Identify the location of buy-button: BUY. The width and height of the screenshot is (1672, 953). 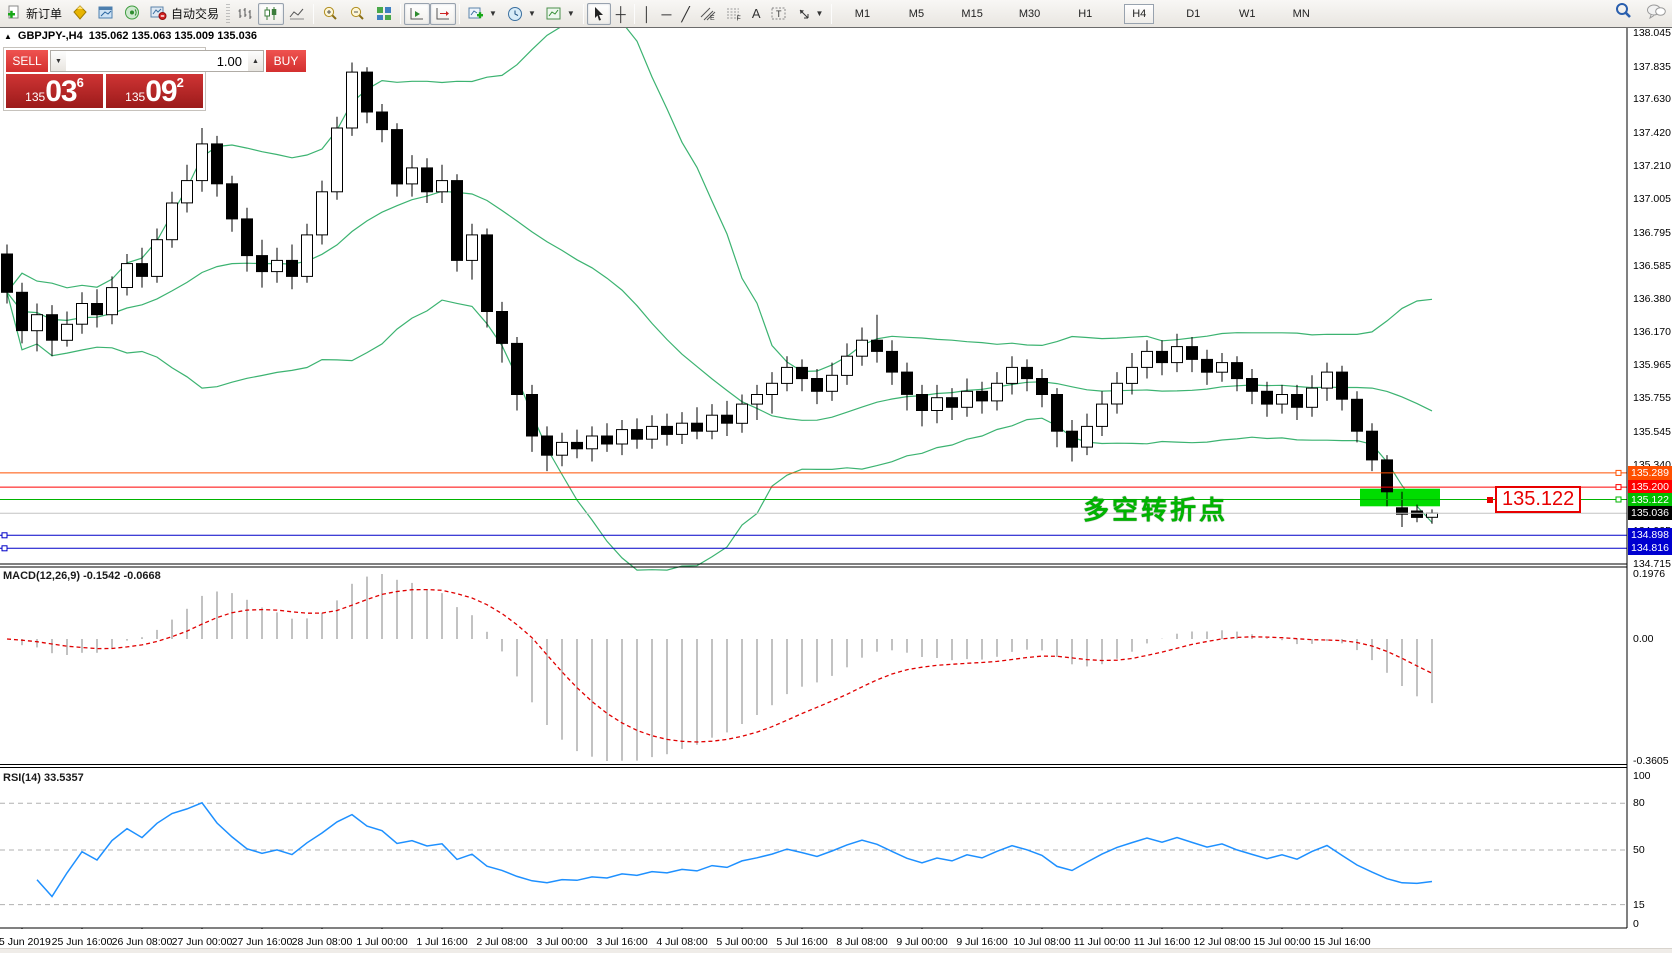
(286, 61).